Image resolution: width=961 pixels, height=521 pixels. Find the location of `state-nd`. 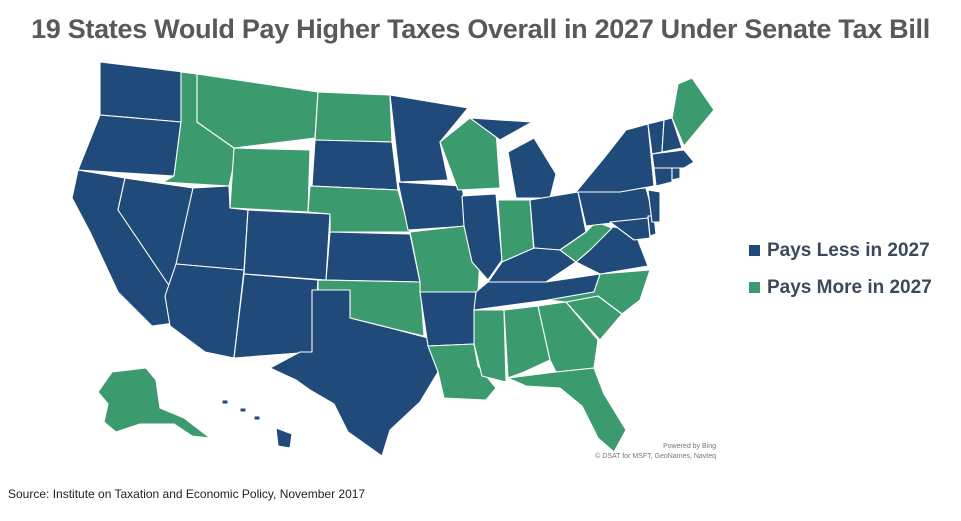

state-nd is located at coordinates (353, 117).